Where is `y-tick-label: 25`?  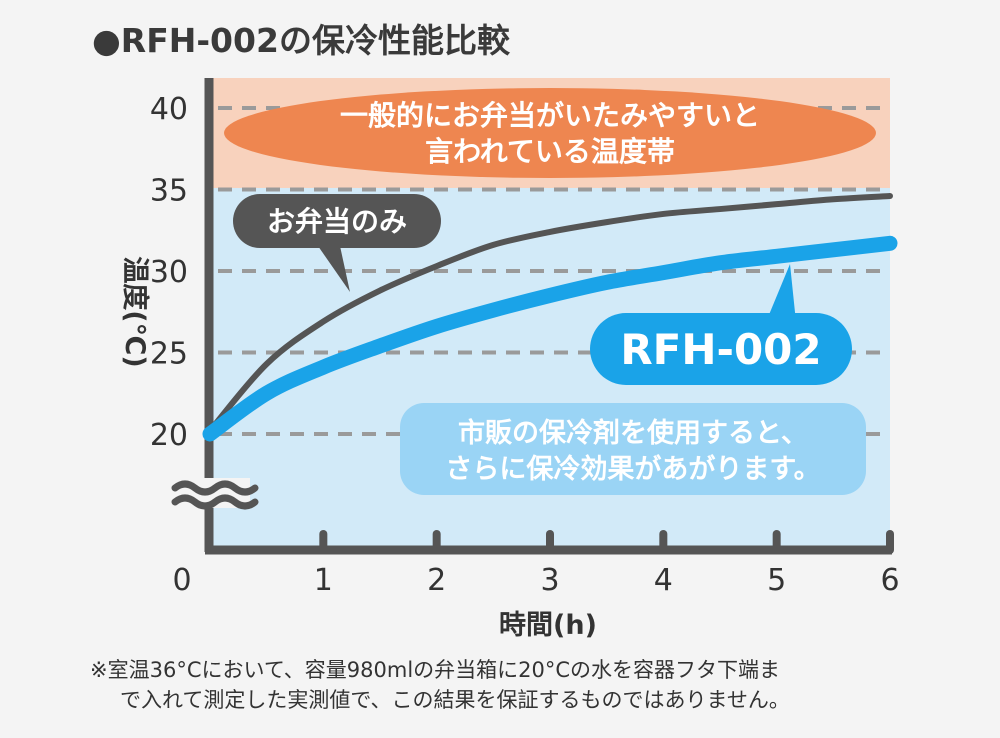 y-tick-label: 25 is located at coordinates (169, 354).